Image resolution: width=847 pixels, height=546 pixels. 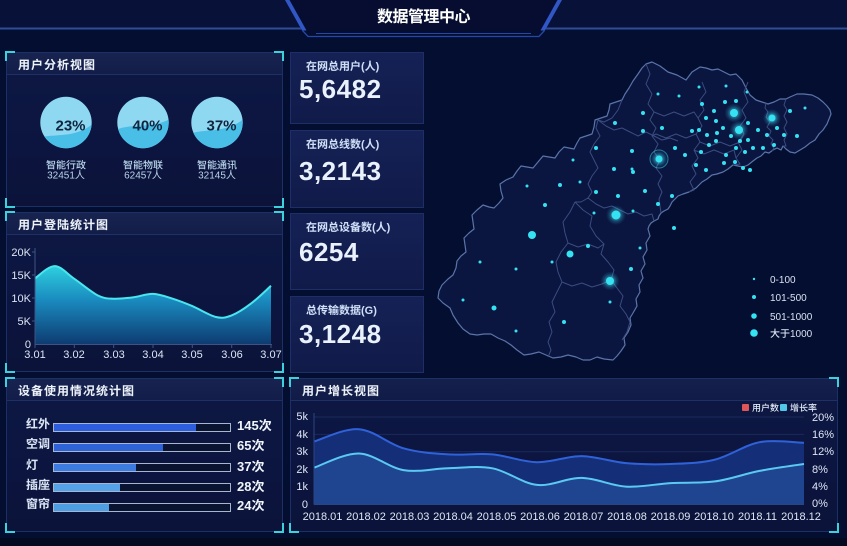 What do you see at coordinates (791, 317) in the screenshot?
I see `svg-text: 501-1000` at bounding box center [791, 317].